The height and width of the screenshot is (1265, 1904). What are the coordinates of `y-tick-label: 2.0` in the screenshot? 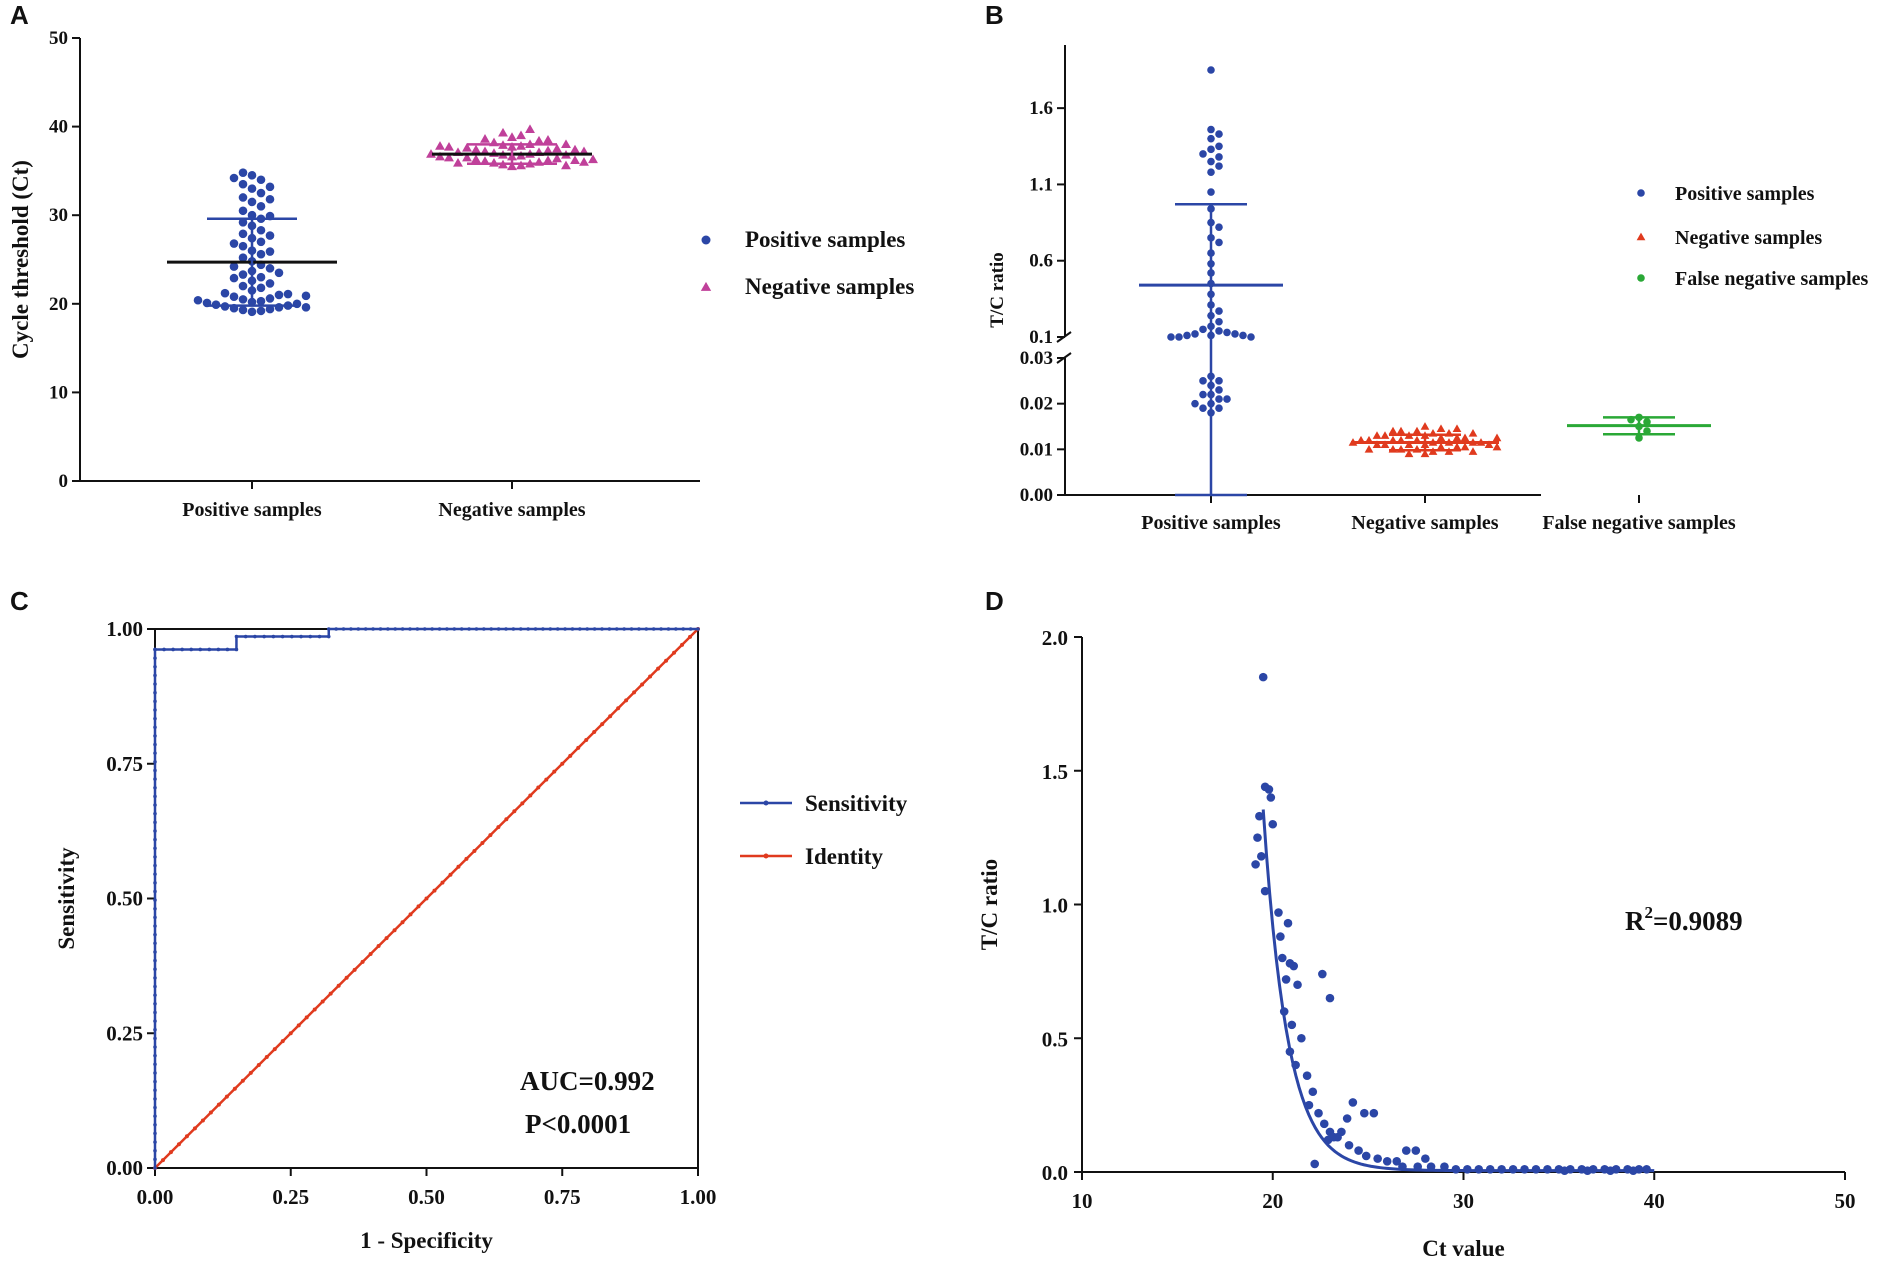 It's located at (1055, 638).